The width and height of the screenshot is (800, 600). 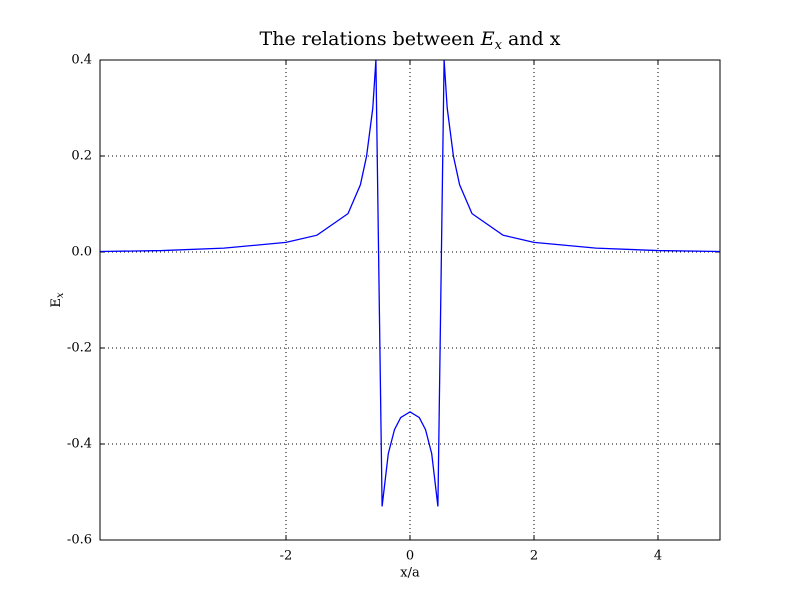 I want to click on x-tick-label: 2, so click(x=534, y=556).